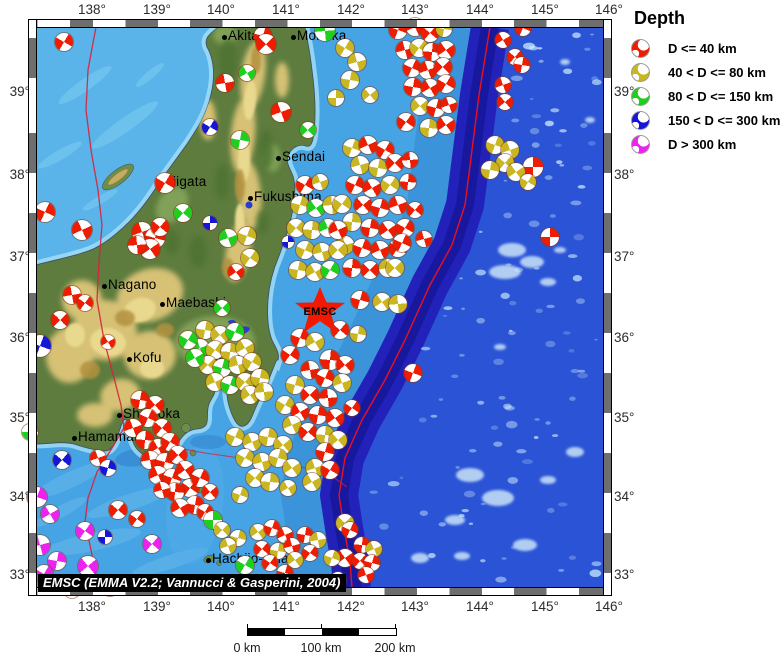 The width and height of the screenshot is (780, 655). What do you see at coordinates (717, 72) in the screenshot?
I see `legend-item-label: 40 < D <= 80 km` at bounding box center [717, 72].